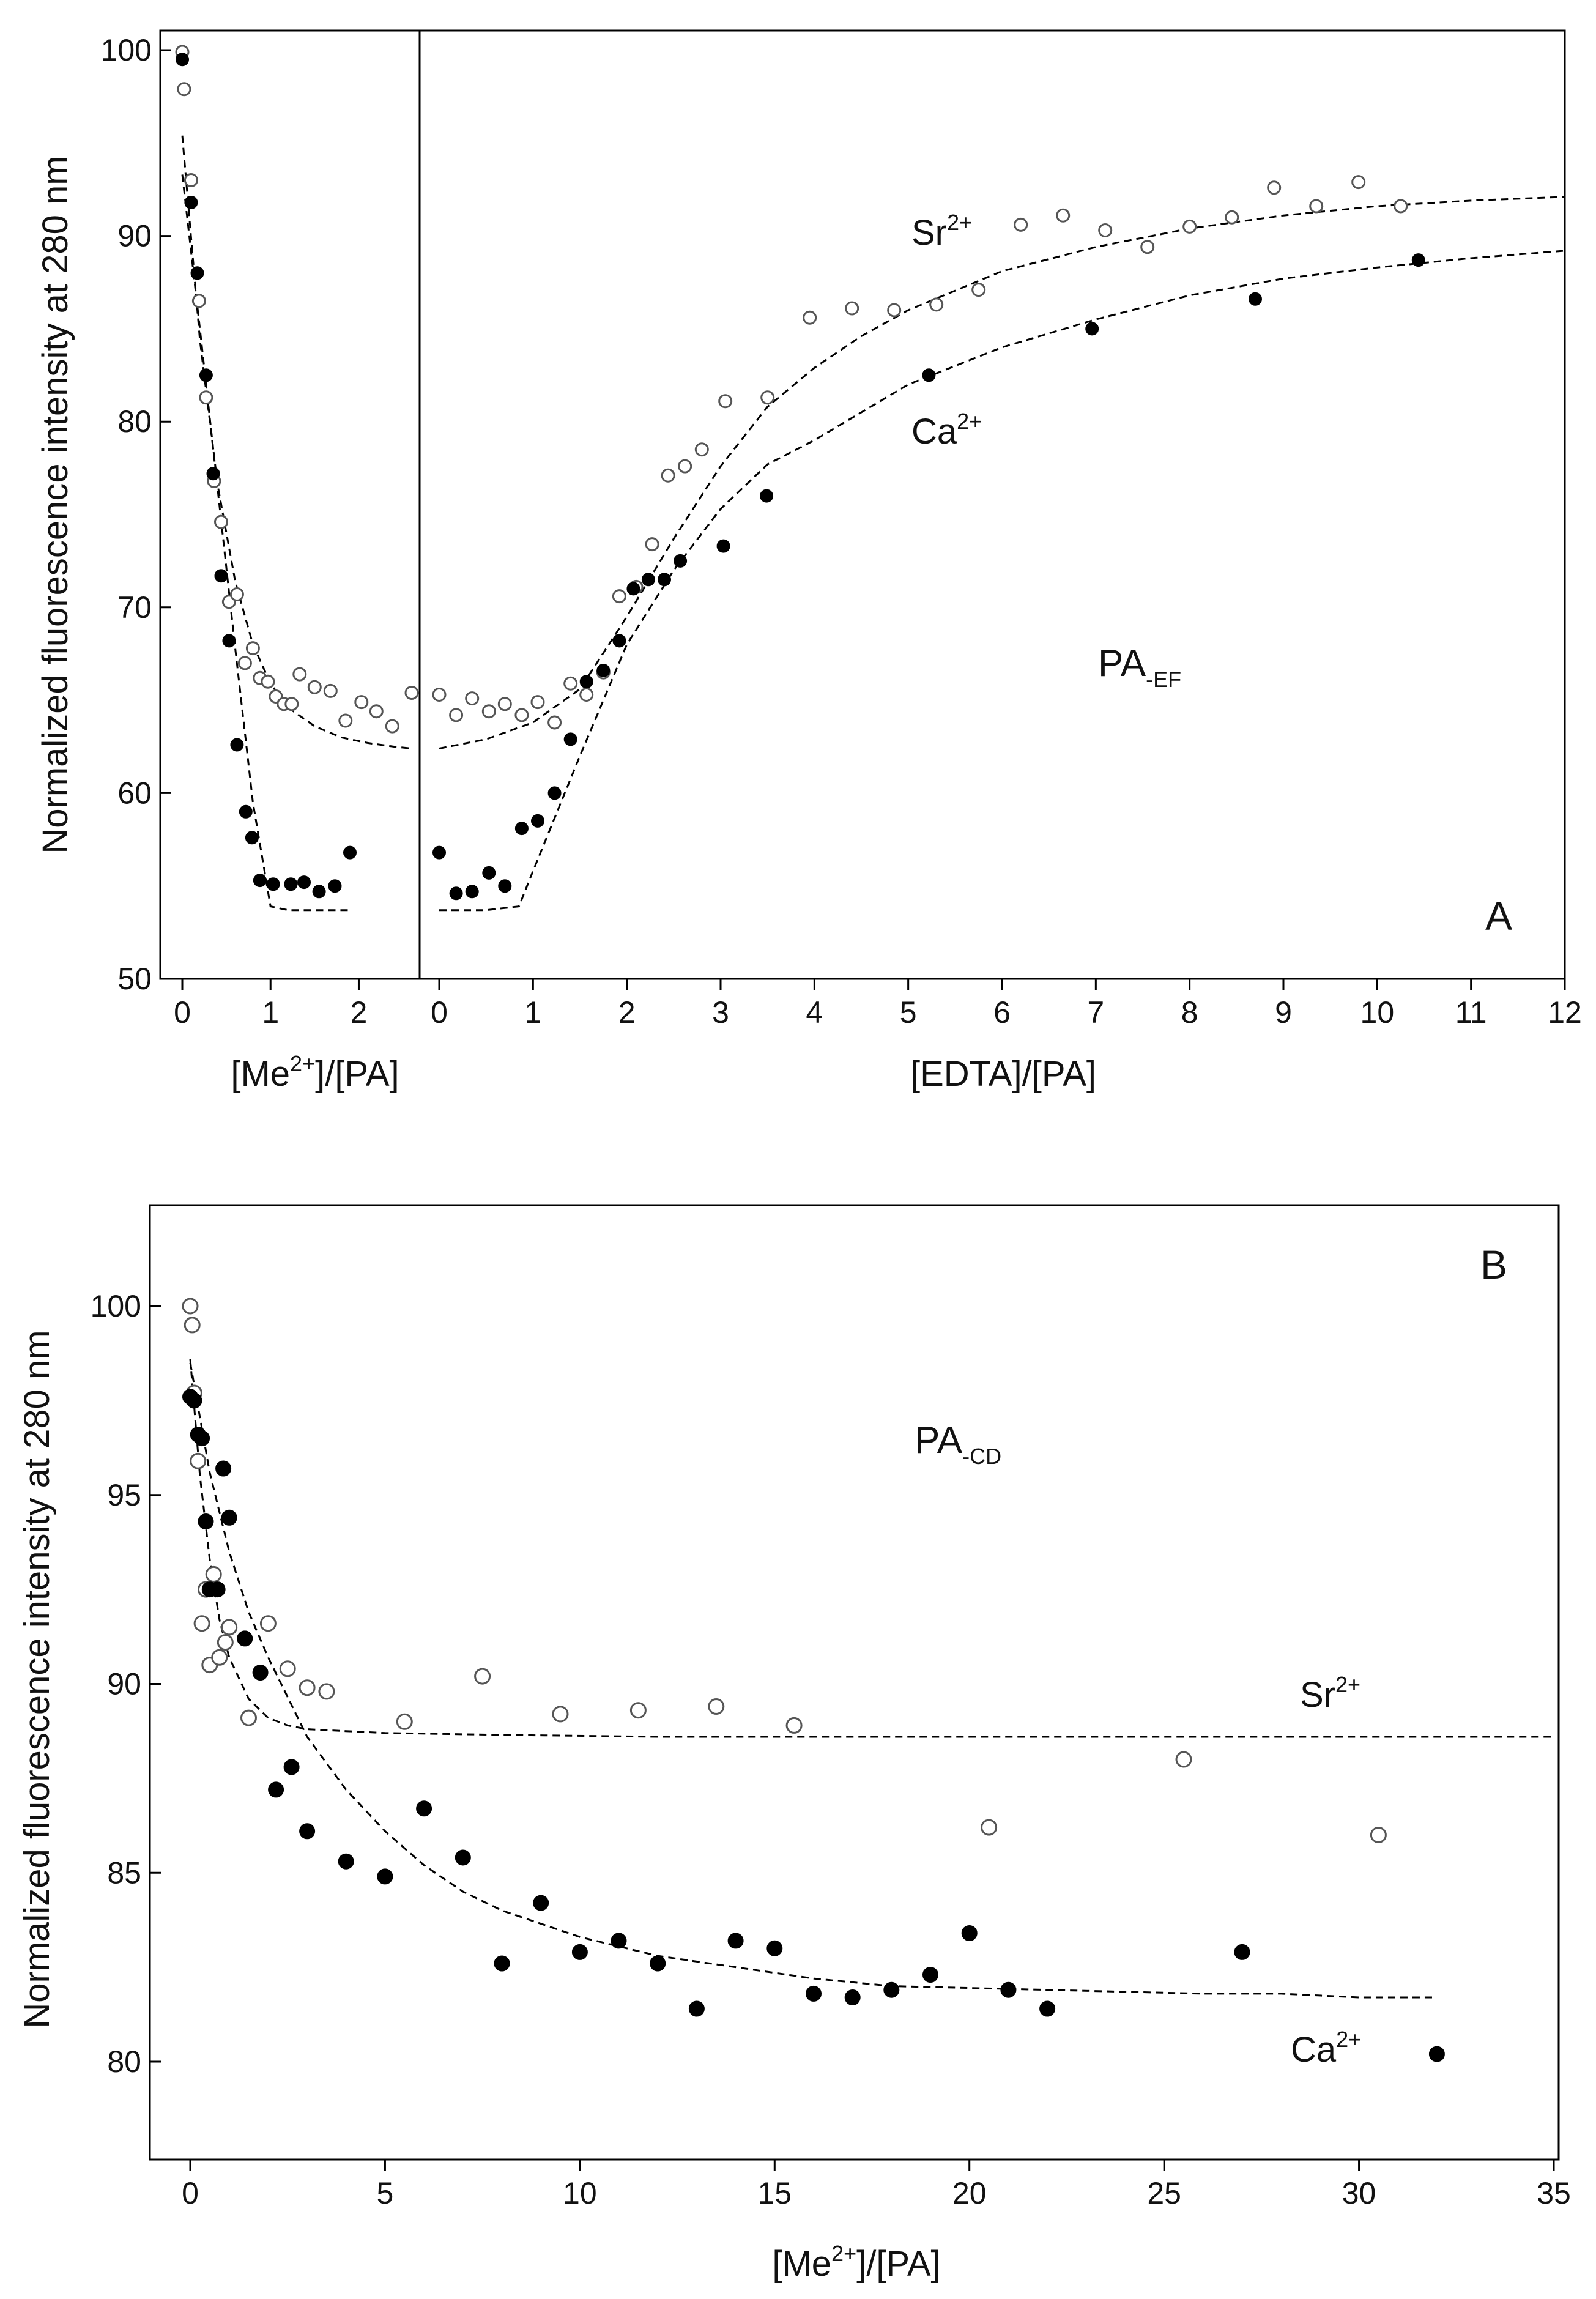 The image size is (1596, 2299). Describe the element at coordinates (1164, 2193) in the screenshot. I see `panel-b-x-tick-label: 25` at that location.